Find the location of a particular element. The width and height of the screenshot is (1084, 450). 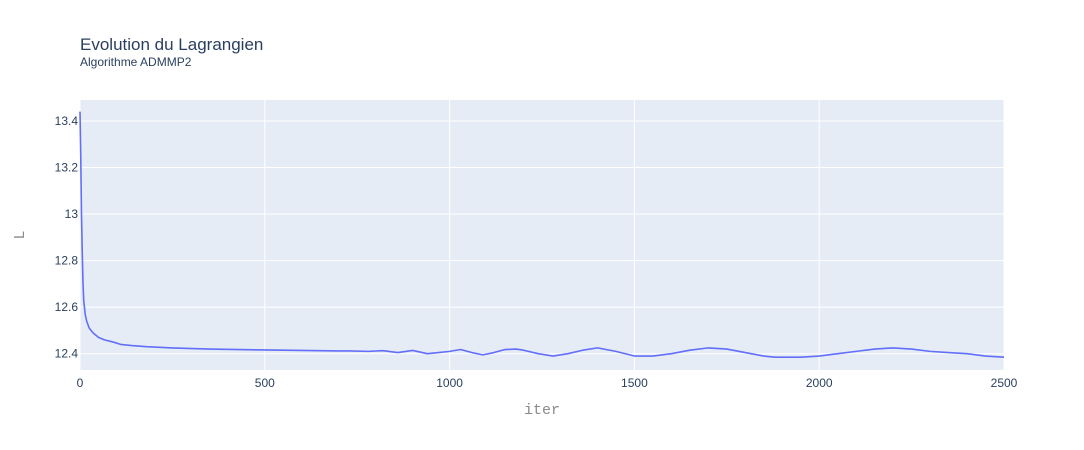

x-tick-label: 1000 is located at coordinates (449, 383).